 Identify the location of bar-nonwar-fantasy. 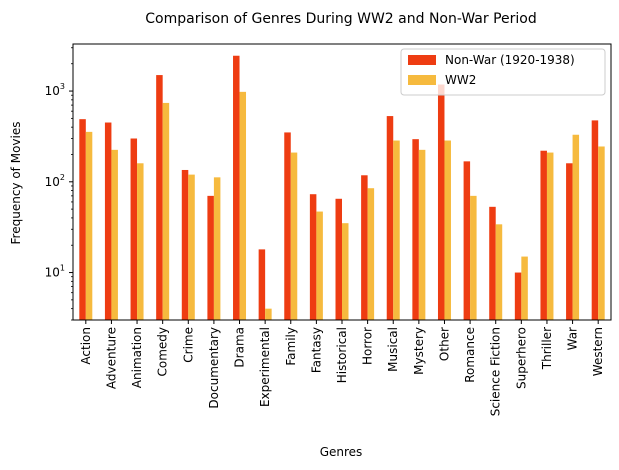
(313, 257).